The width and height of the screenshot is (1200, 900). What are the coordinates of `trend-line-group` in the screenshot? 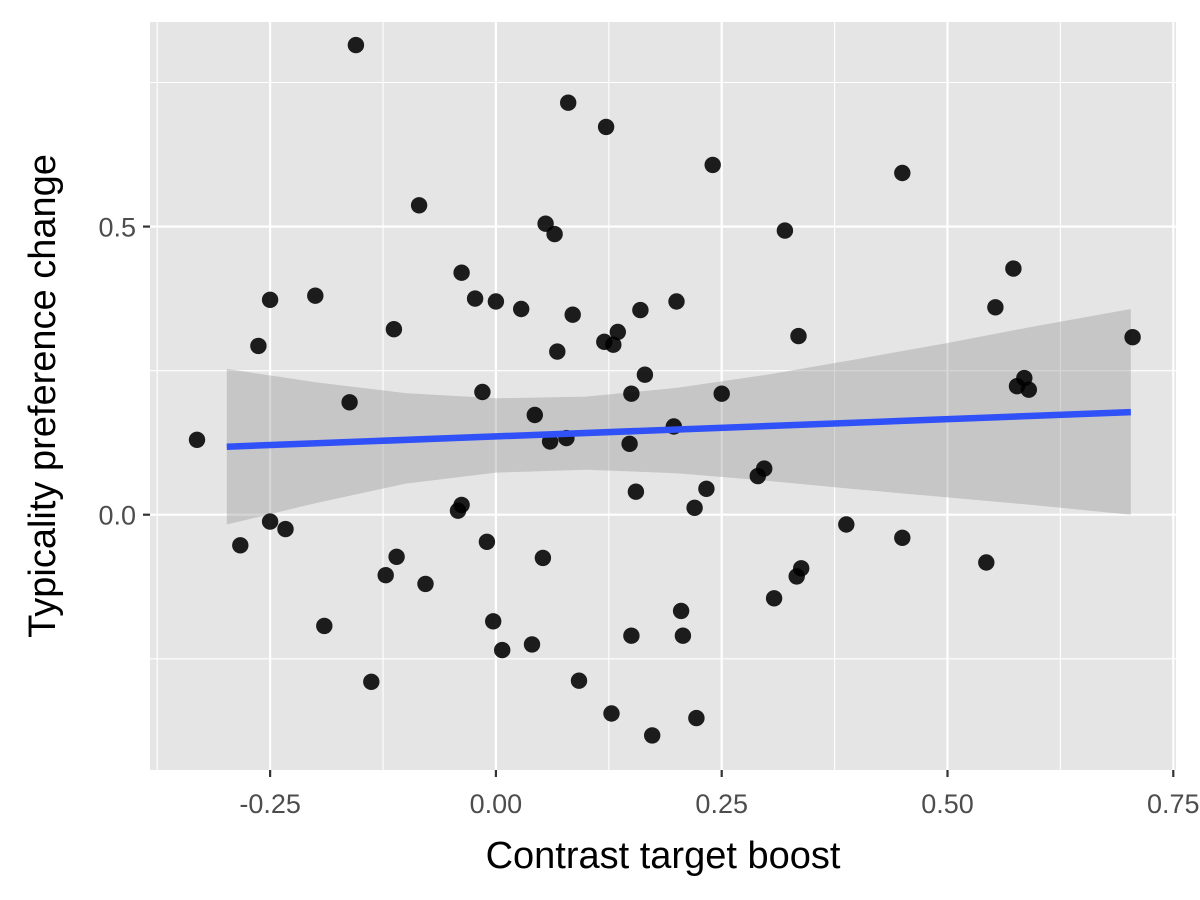 It's located at (678, 429).